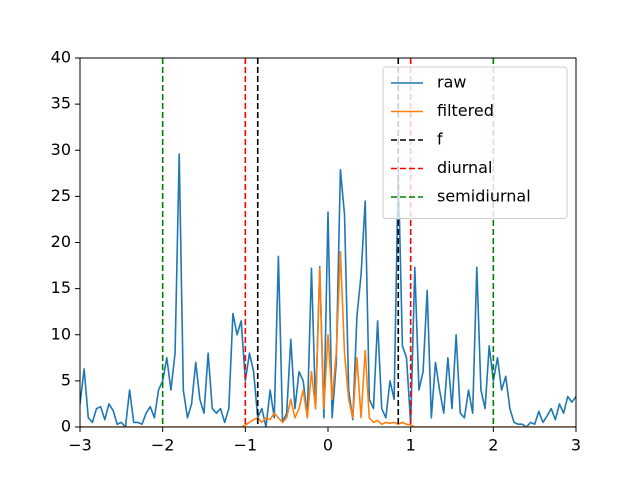 The image size is (640, 480). Describe the element at coordinates (246, 445) in the screenshot. I see `x-tick-label: −1` at that location.